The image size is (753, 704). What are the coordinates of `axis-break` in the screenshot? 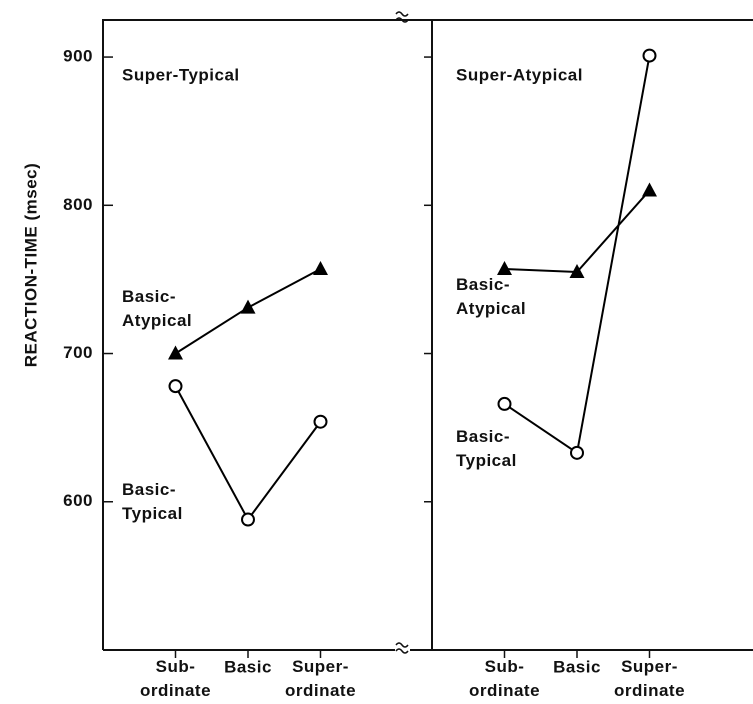 It's located at (402, 332).